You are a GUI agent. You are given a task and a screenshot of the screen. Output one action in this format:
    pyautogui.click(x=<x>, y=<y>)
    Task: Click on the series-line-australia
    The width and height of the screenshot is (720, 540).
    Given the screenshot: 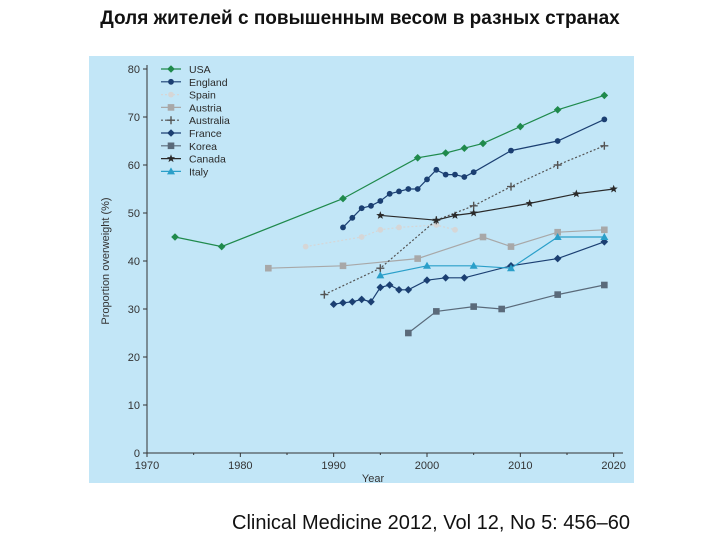 What is the action you would take?
    pyautogui.click(x=464, y=220)
    